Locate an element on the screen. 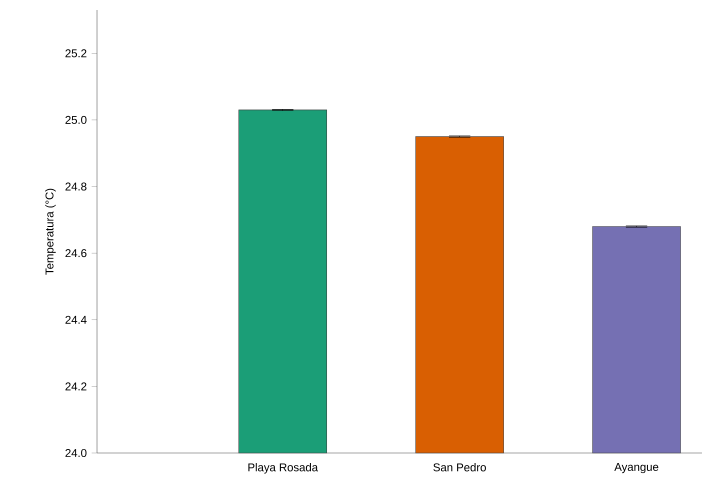 Image resolution: width=702 pixels, height=487 pixels. x-tick-label: Ayangue is located at coordinates (636, 468).